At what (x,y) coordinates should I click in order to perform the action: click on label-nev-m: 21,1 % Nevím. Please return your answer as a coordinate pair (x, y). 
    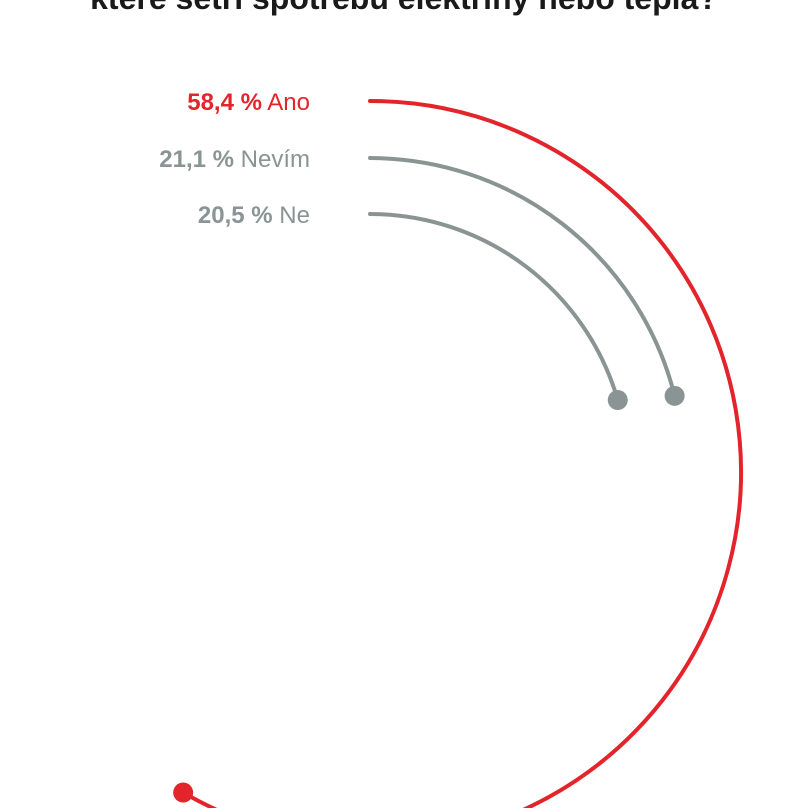
    Looking at the image, I should click on (234, 159).